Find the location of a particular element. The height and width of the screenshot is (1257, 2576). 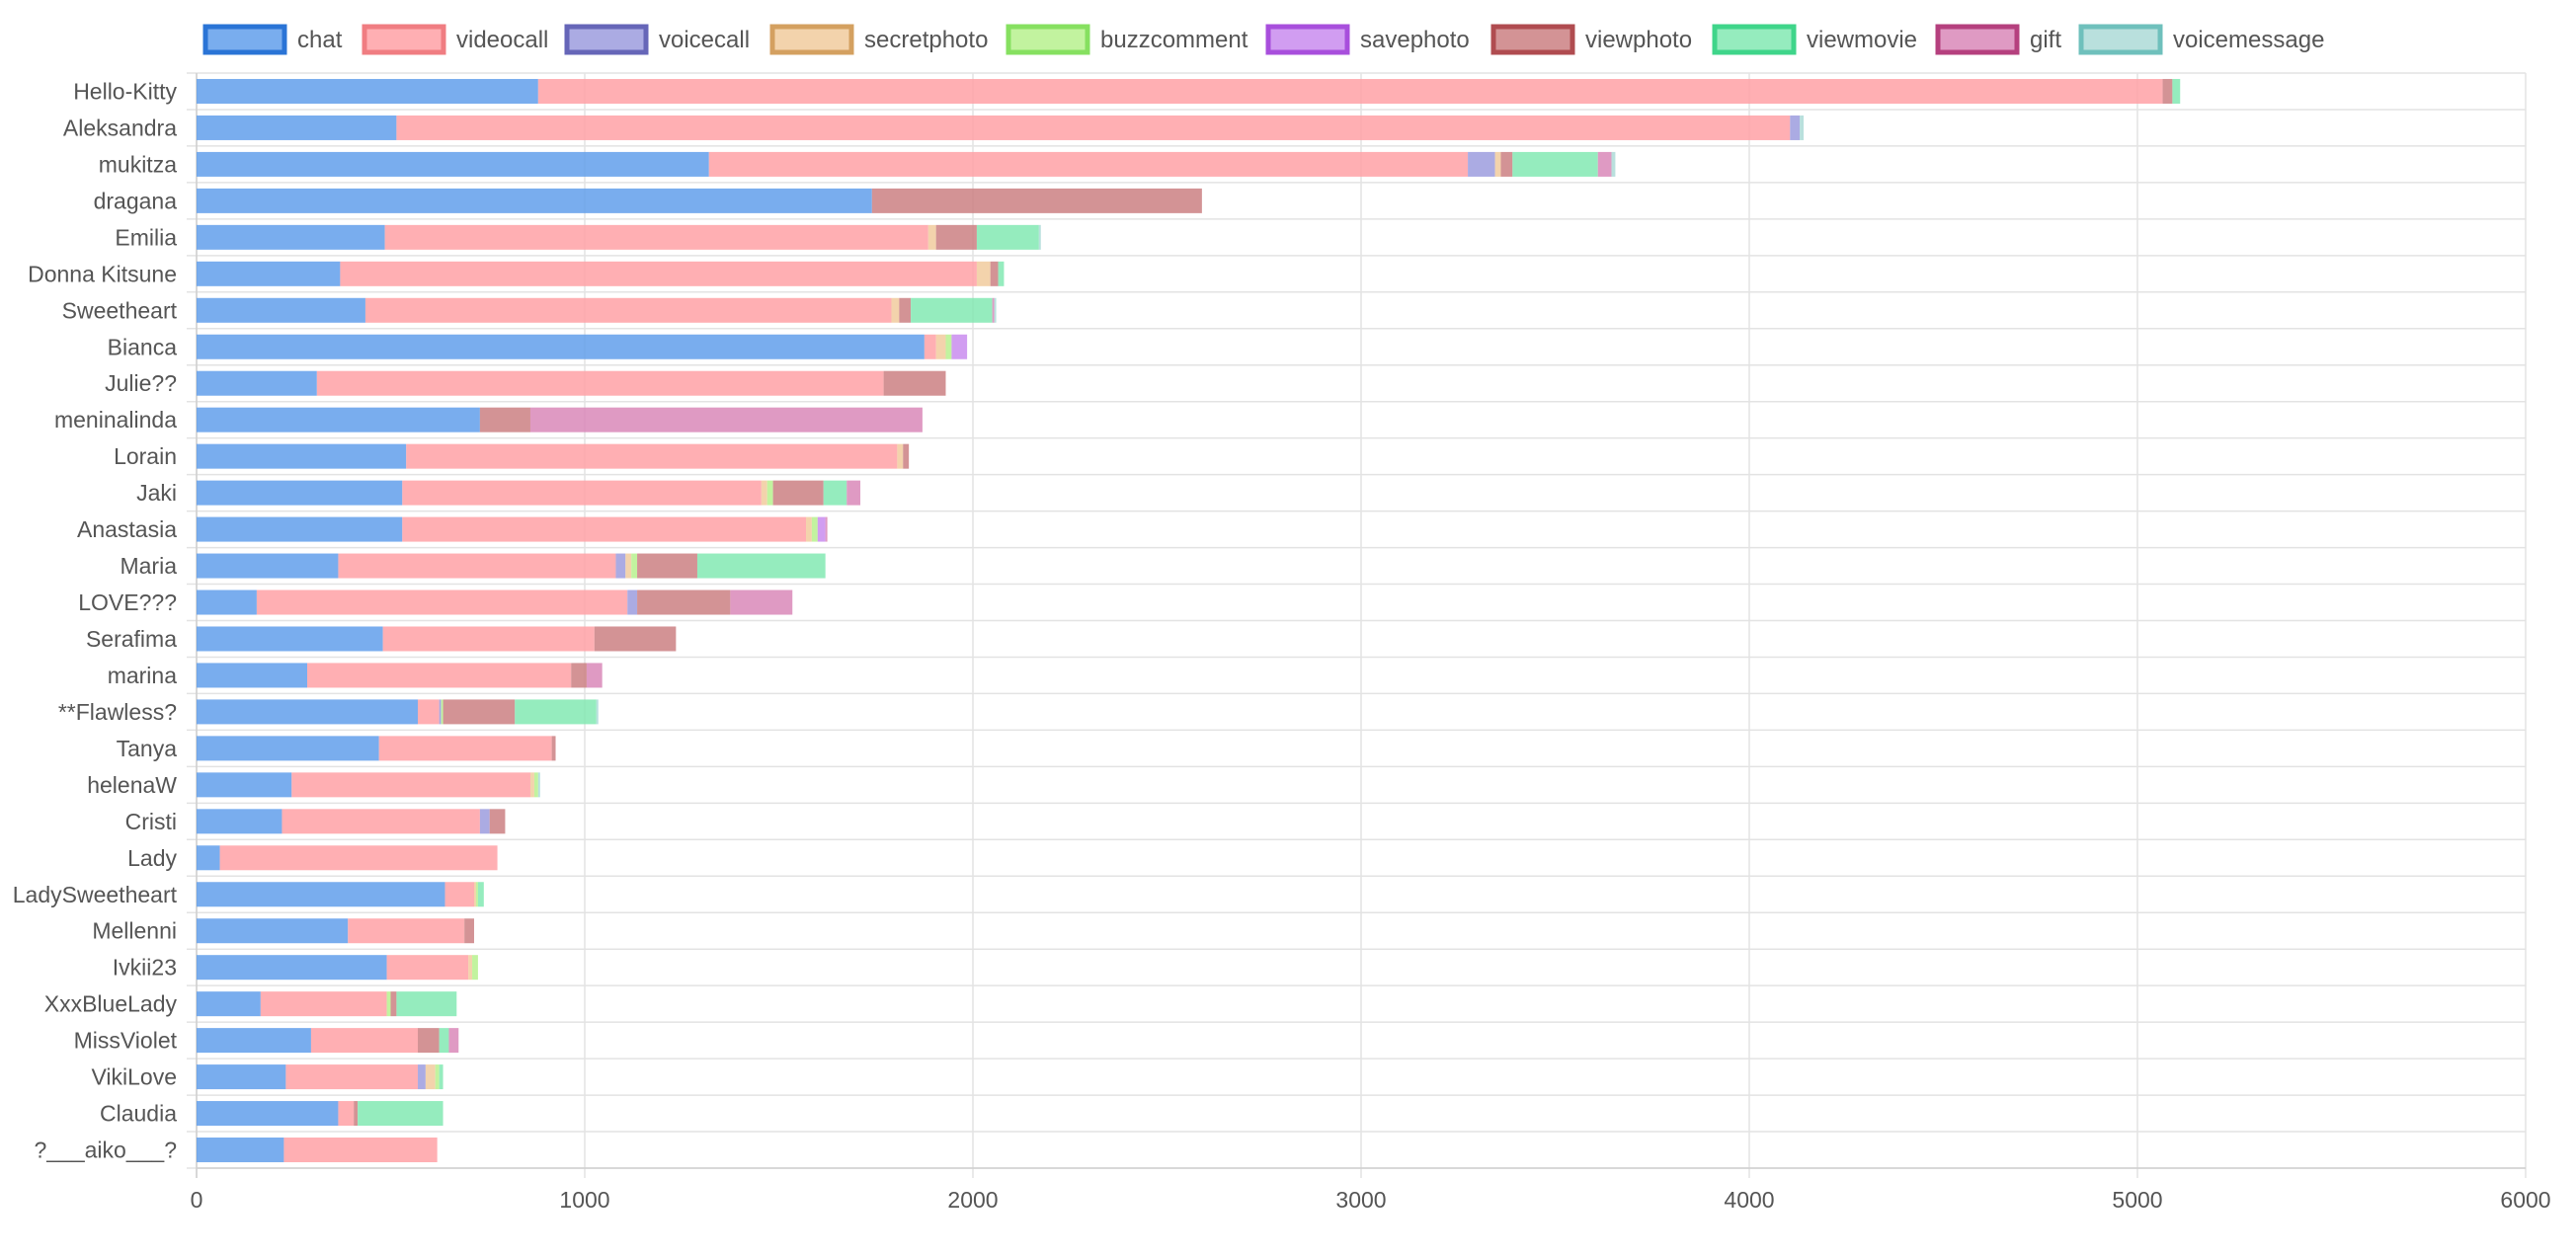

category-label: XxxBlueLady is located at coordinates (111, 1004).